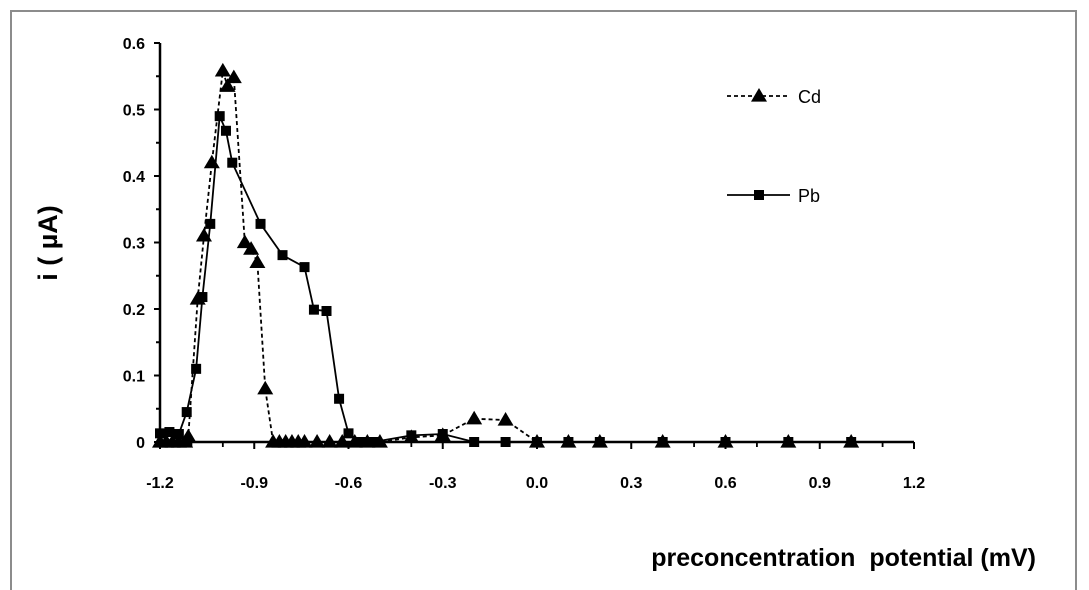 This screenshot has height=590, width=1089. What do you see at coordinates (774, 97) in the screenshot?
I see `legend-item-cd: Cd` at bounding box center [774, 97].